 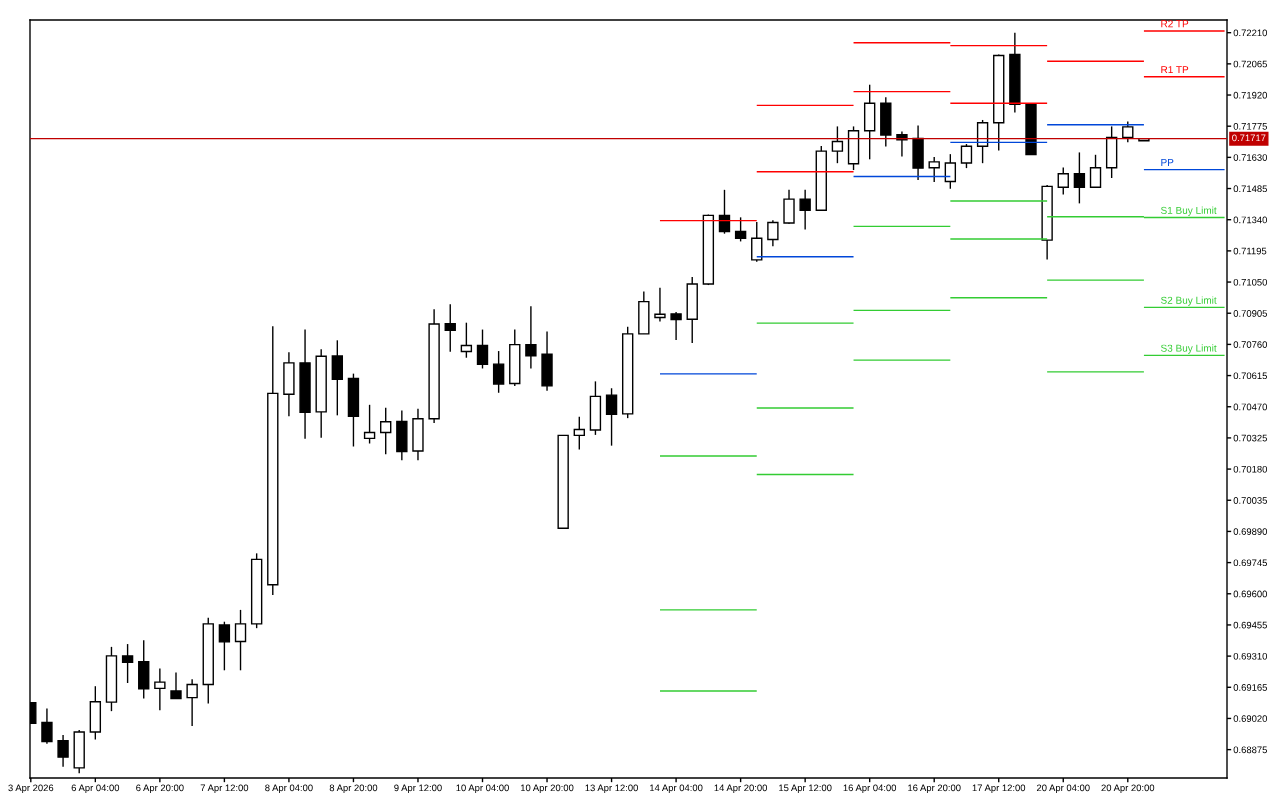 I want to click on y-tick-label: 0.69745, so click(x=1250, y=563).